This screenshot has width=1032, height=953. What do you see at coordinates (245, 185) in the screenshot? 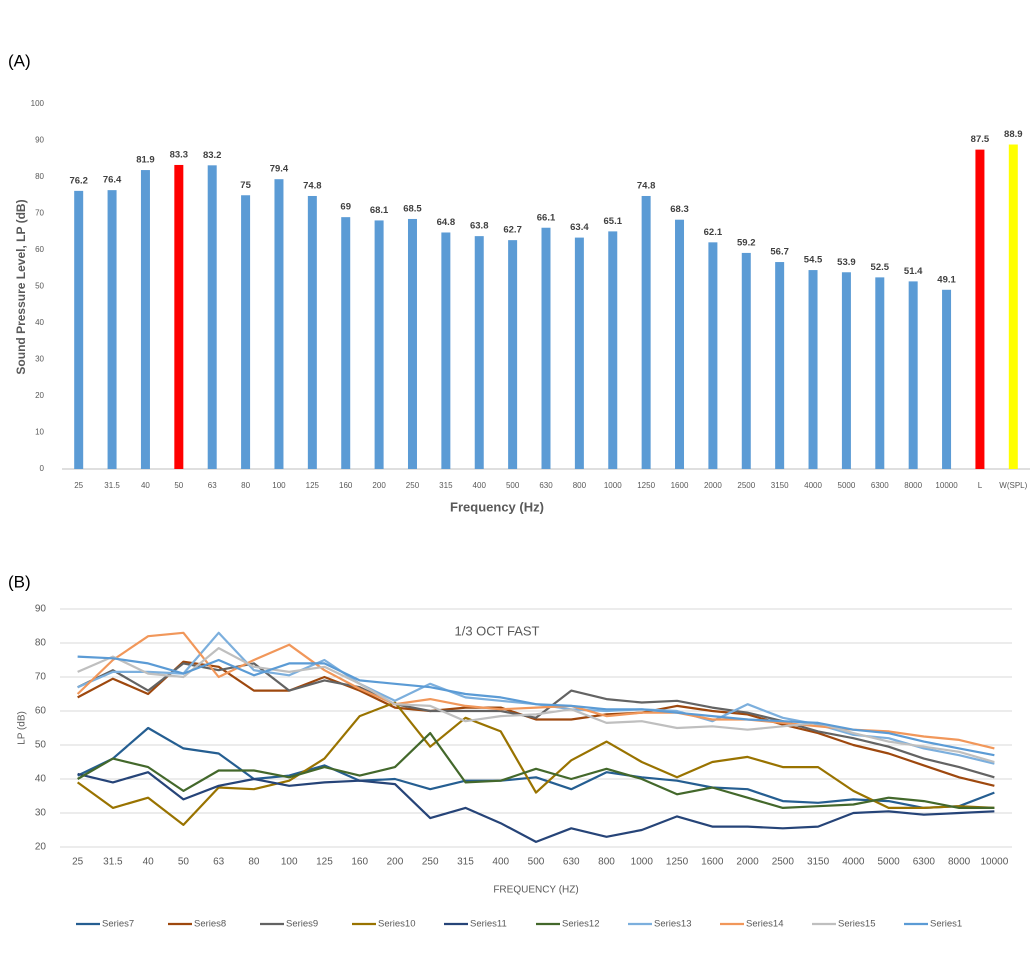
I see `data-label: 75` at bounding box center [245, 185].